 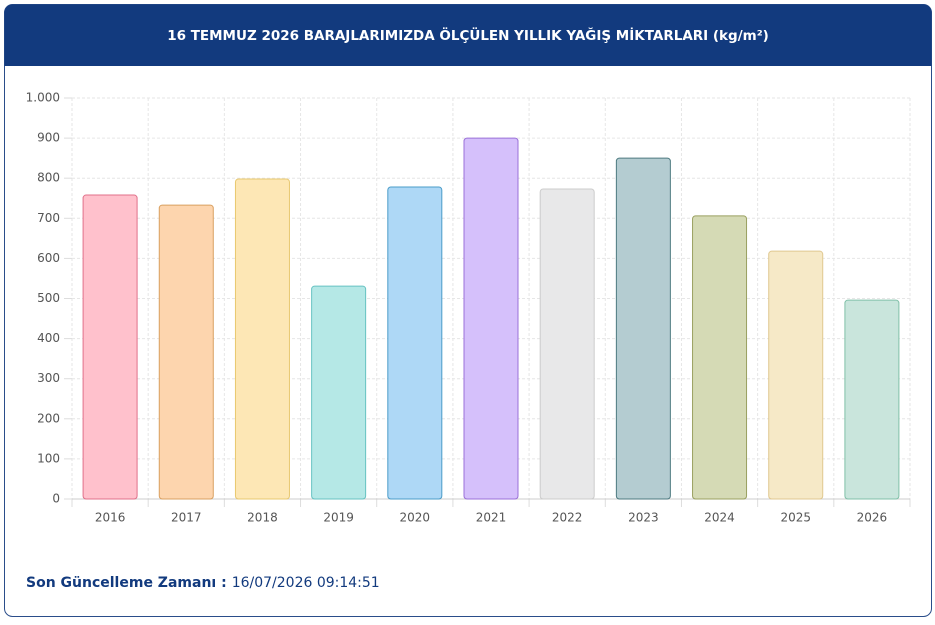 What do you see at coordinates (126, 583) in the screenshot?
I see `footer-label: Son Güncelleme Zamanı :` at bounding box center [126, 583].